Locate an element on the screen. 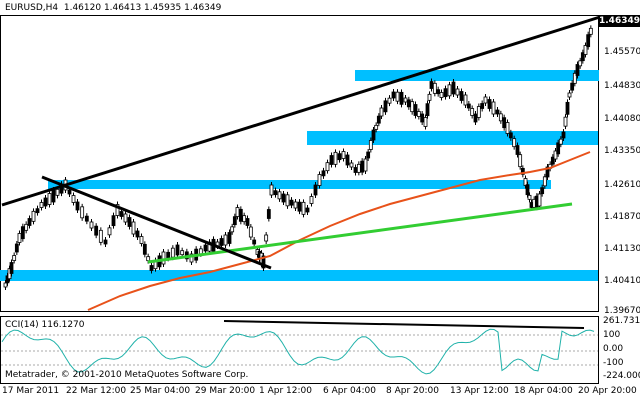 Image resolution: width=640 pixels, height=400 pixels. symbol-label: EURUSD,H4 is located at coordinates (32, 8).